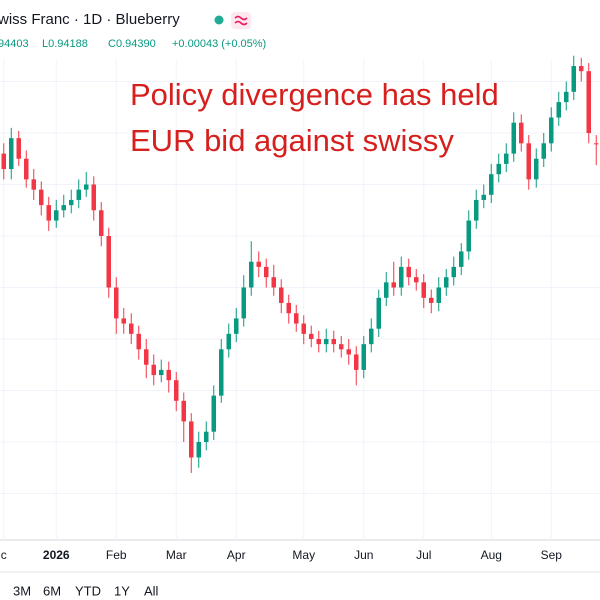  I want to click on annotation: EUR bid against swissy, so click(292, 140).